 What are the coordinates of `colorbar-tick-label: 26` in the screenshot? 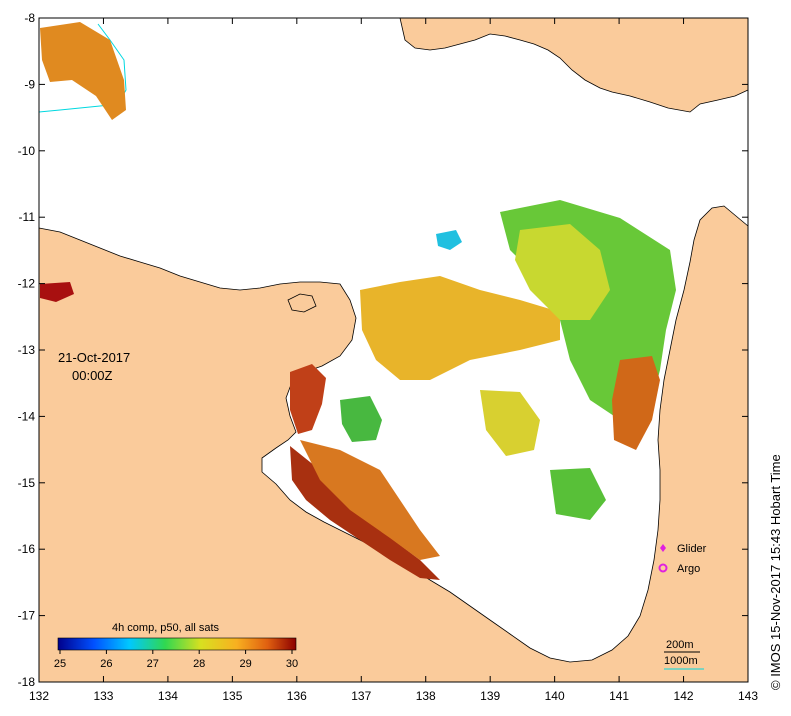 It's located at (106, 664).